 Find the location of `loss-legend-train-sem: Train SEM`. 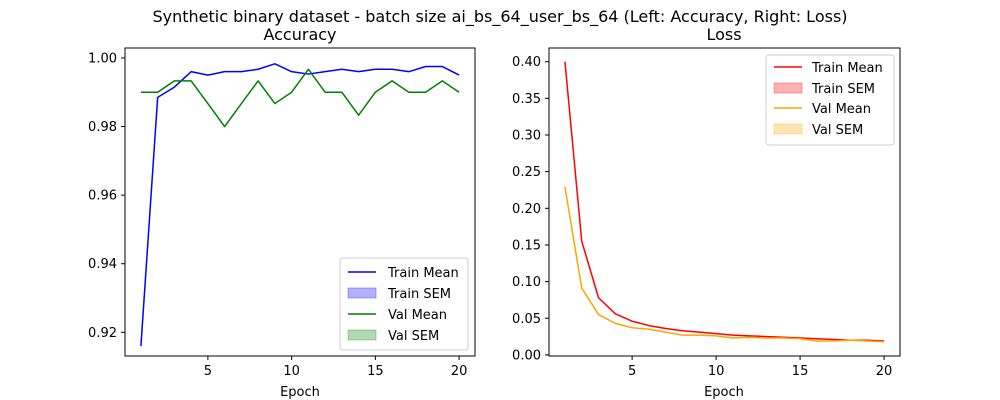

loss-legend-train-sem: Train SEM is located at coordinates (843, 89).